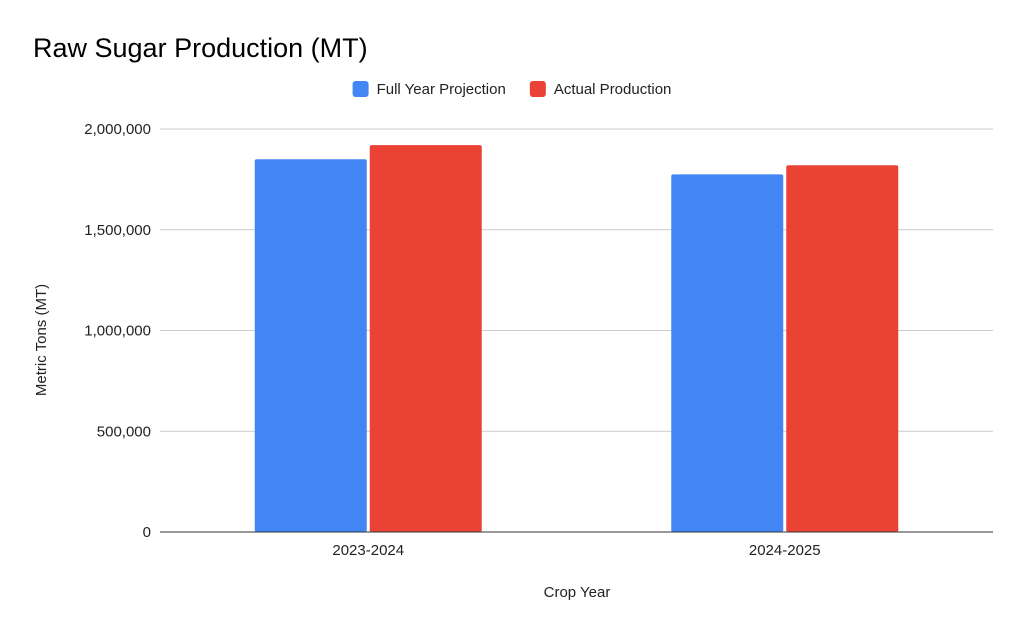 The height and width of the screenshot is (638, 1024). I want to click on y-axis-ticks: 0 500,000 1,000,000 1,500,000 2,000,000, so click(117, 331).